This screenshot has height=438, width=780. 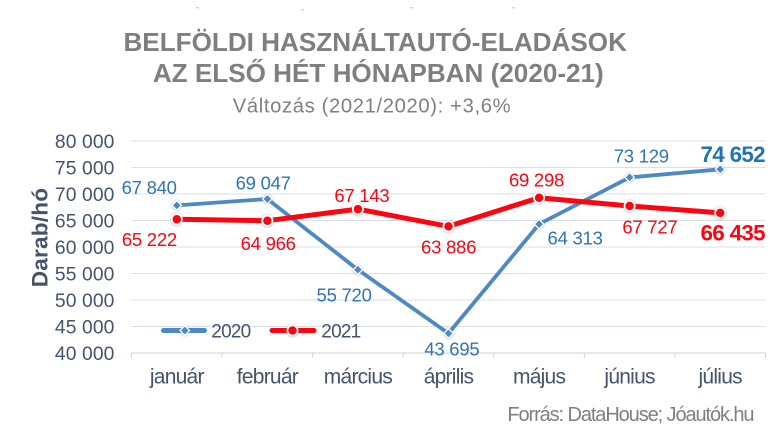 What do you see at coordinates (344, 295) in the screenshot?
I see `svg-text: 55 720` at bounding box center [344, 295].